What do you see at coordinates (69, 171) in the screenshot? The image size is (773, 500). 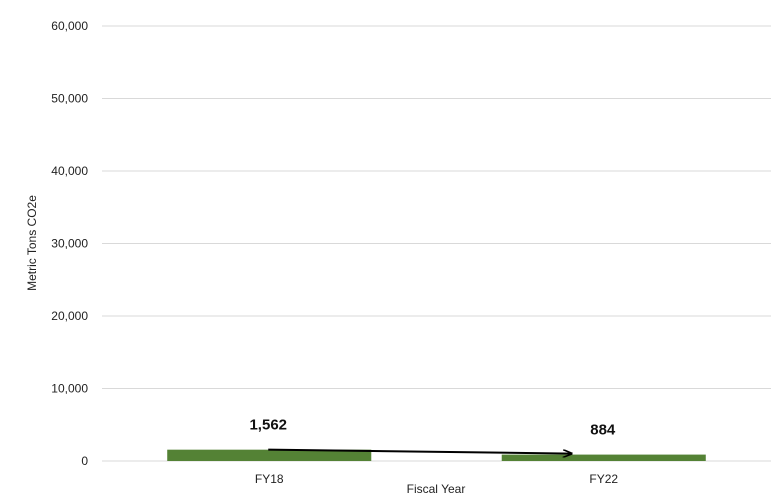 I see `y-tick-label: 40,000` at bounding box center [69, 171].